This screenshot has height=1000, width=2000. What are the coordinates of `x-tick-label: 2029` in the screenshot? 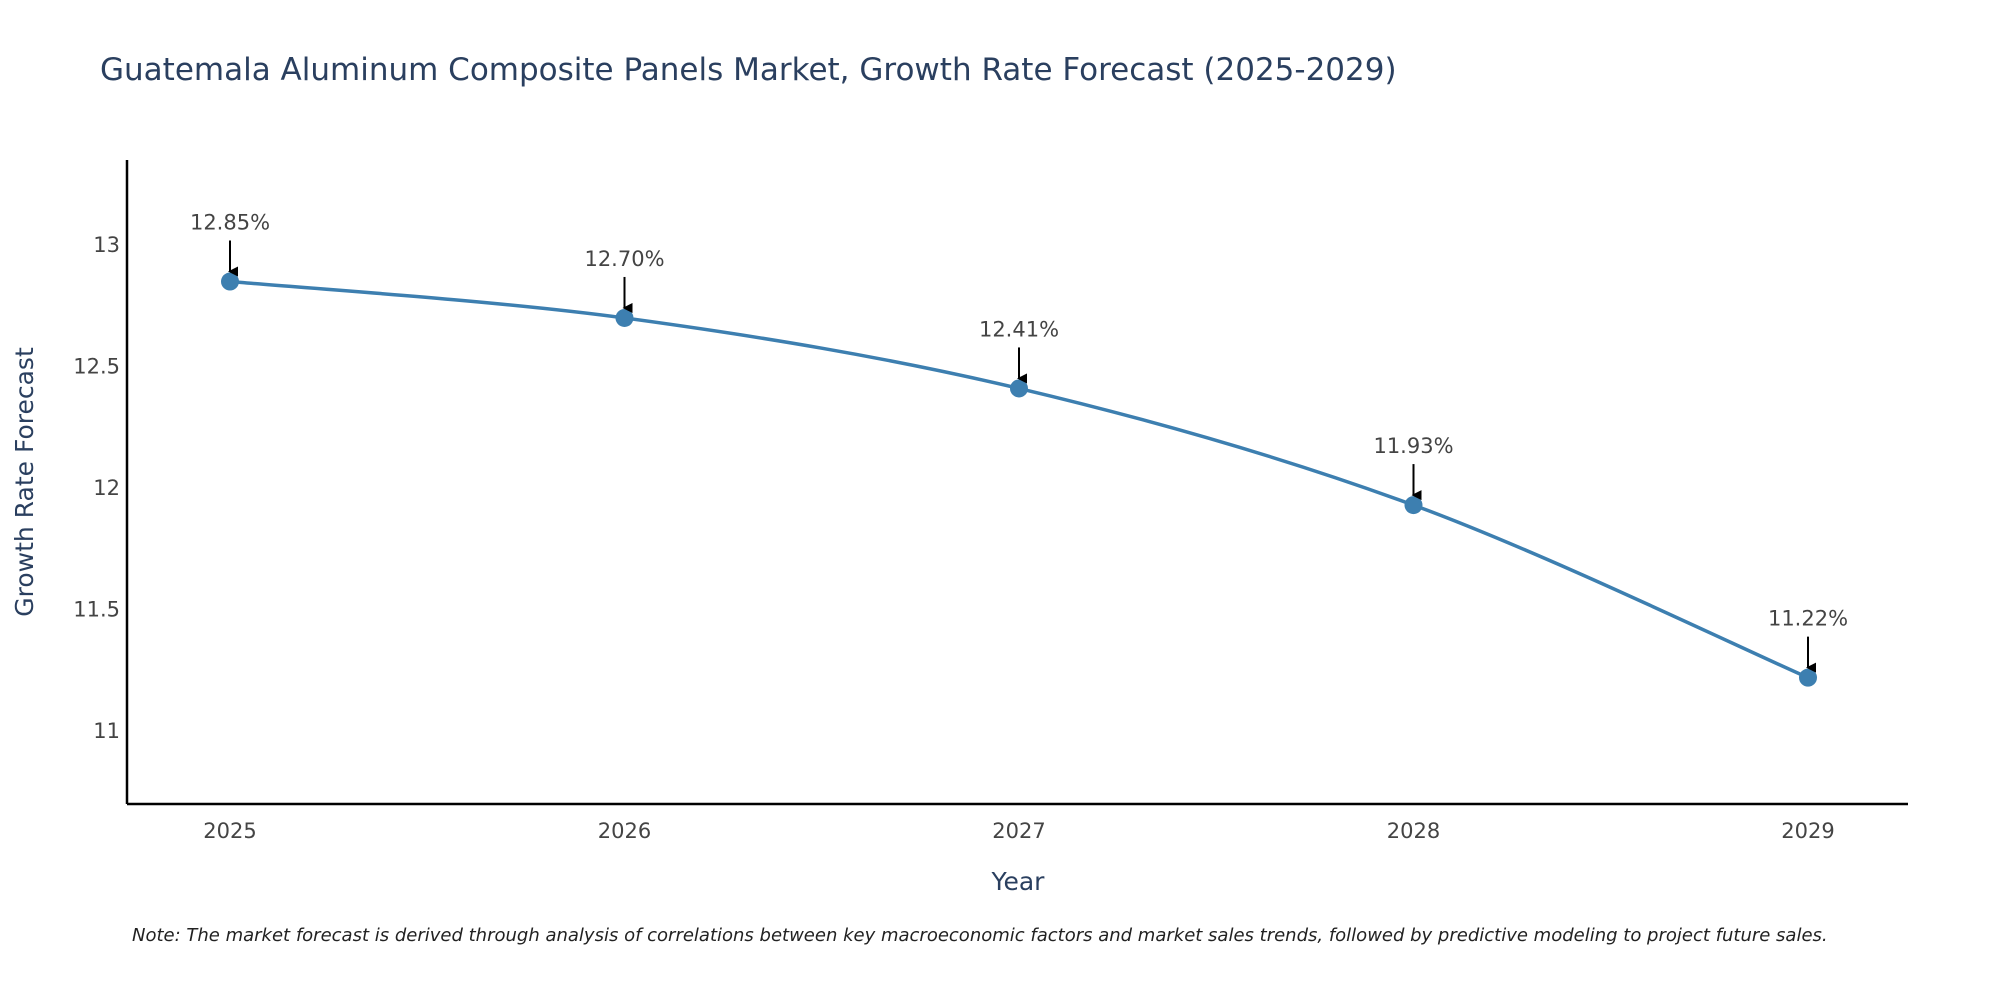 It's located at (1807, 831).